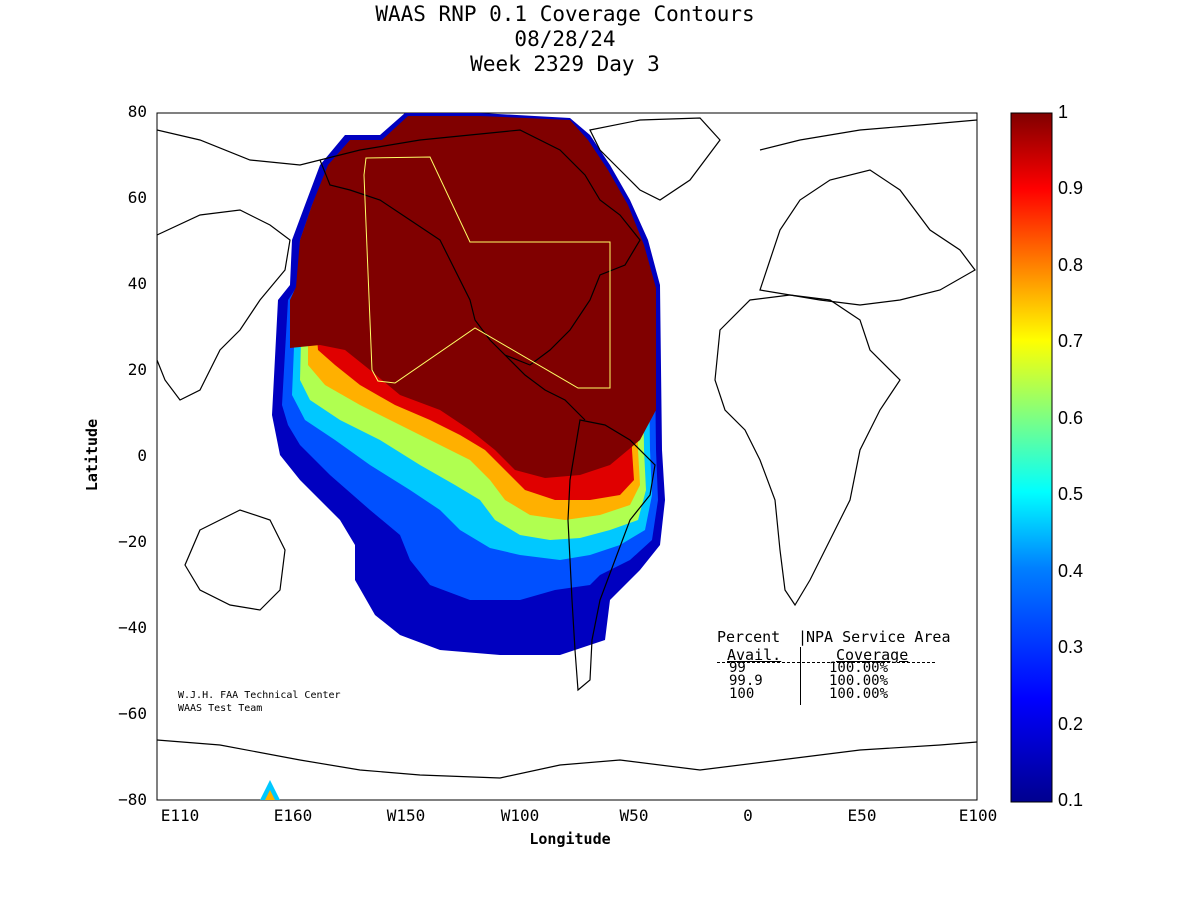 This screenshot has height=900, width=1200. What do you see at coordinates (634, 815) in the screenshot?
I see `xtick-label: W50` at bounding box center [634, 815].